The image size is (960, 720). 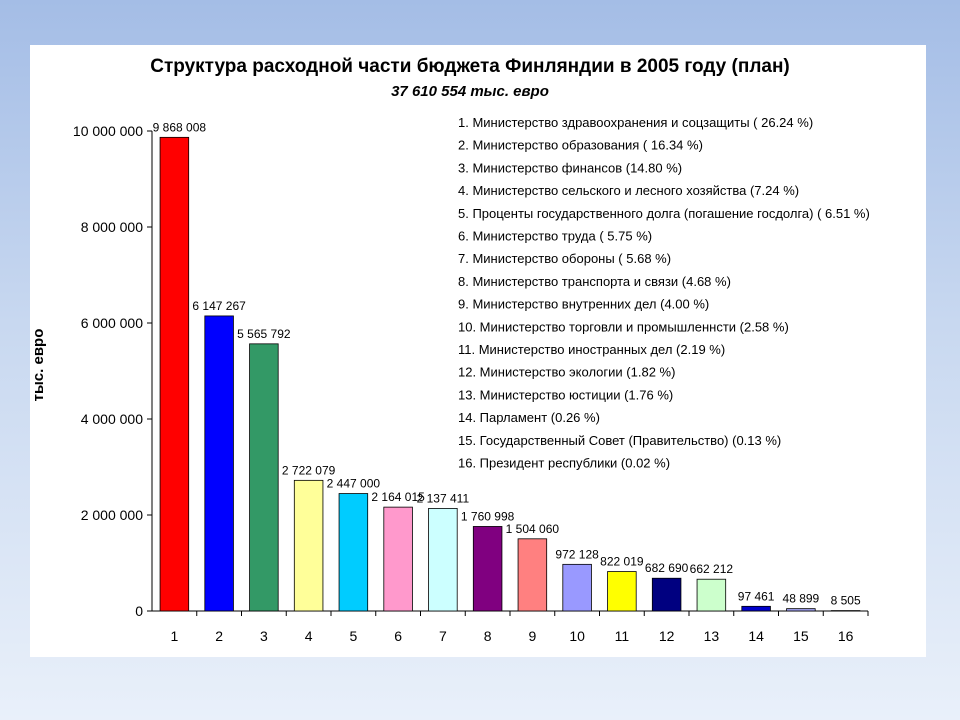 I want to click on data-label-4: 2 722 079, so click(x=309, y=470).